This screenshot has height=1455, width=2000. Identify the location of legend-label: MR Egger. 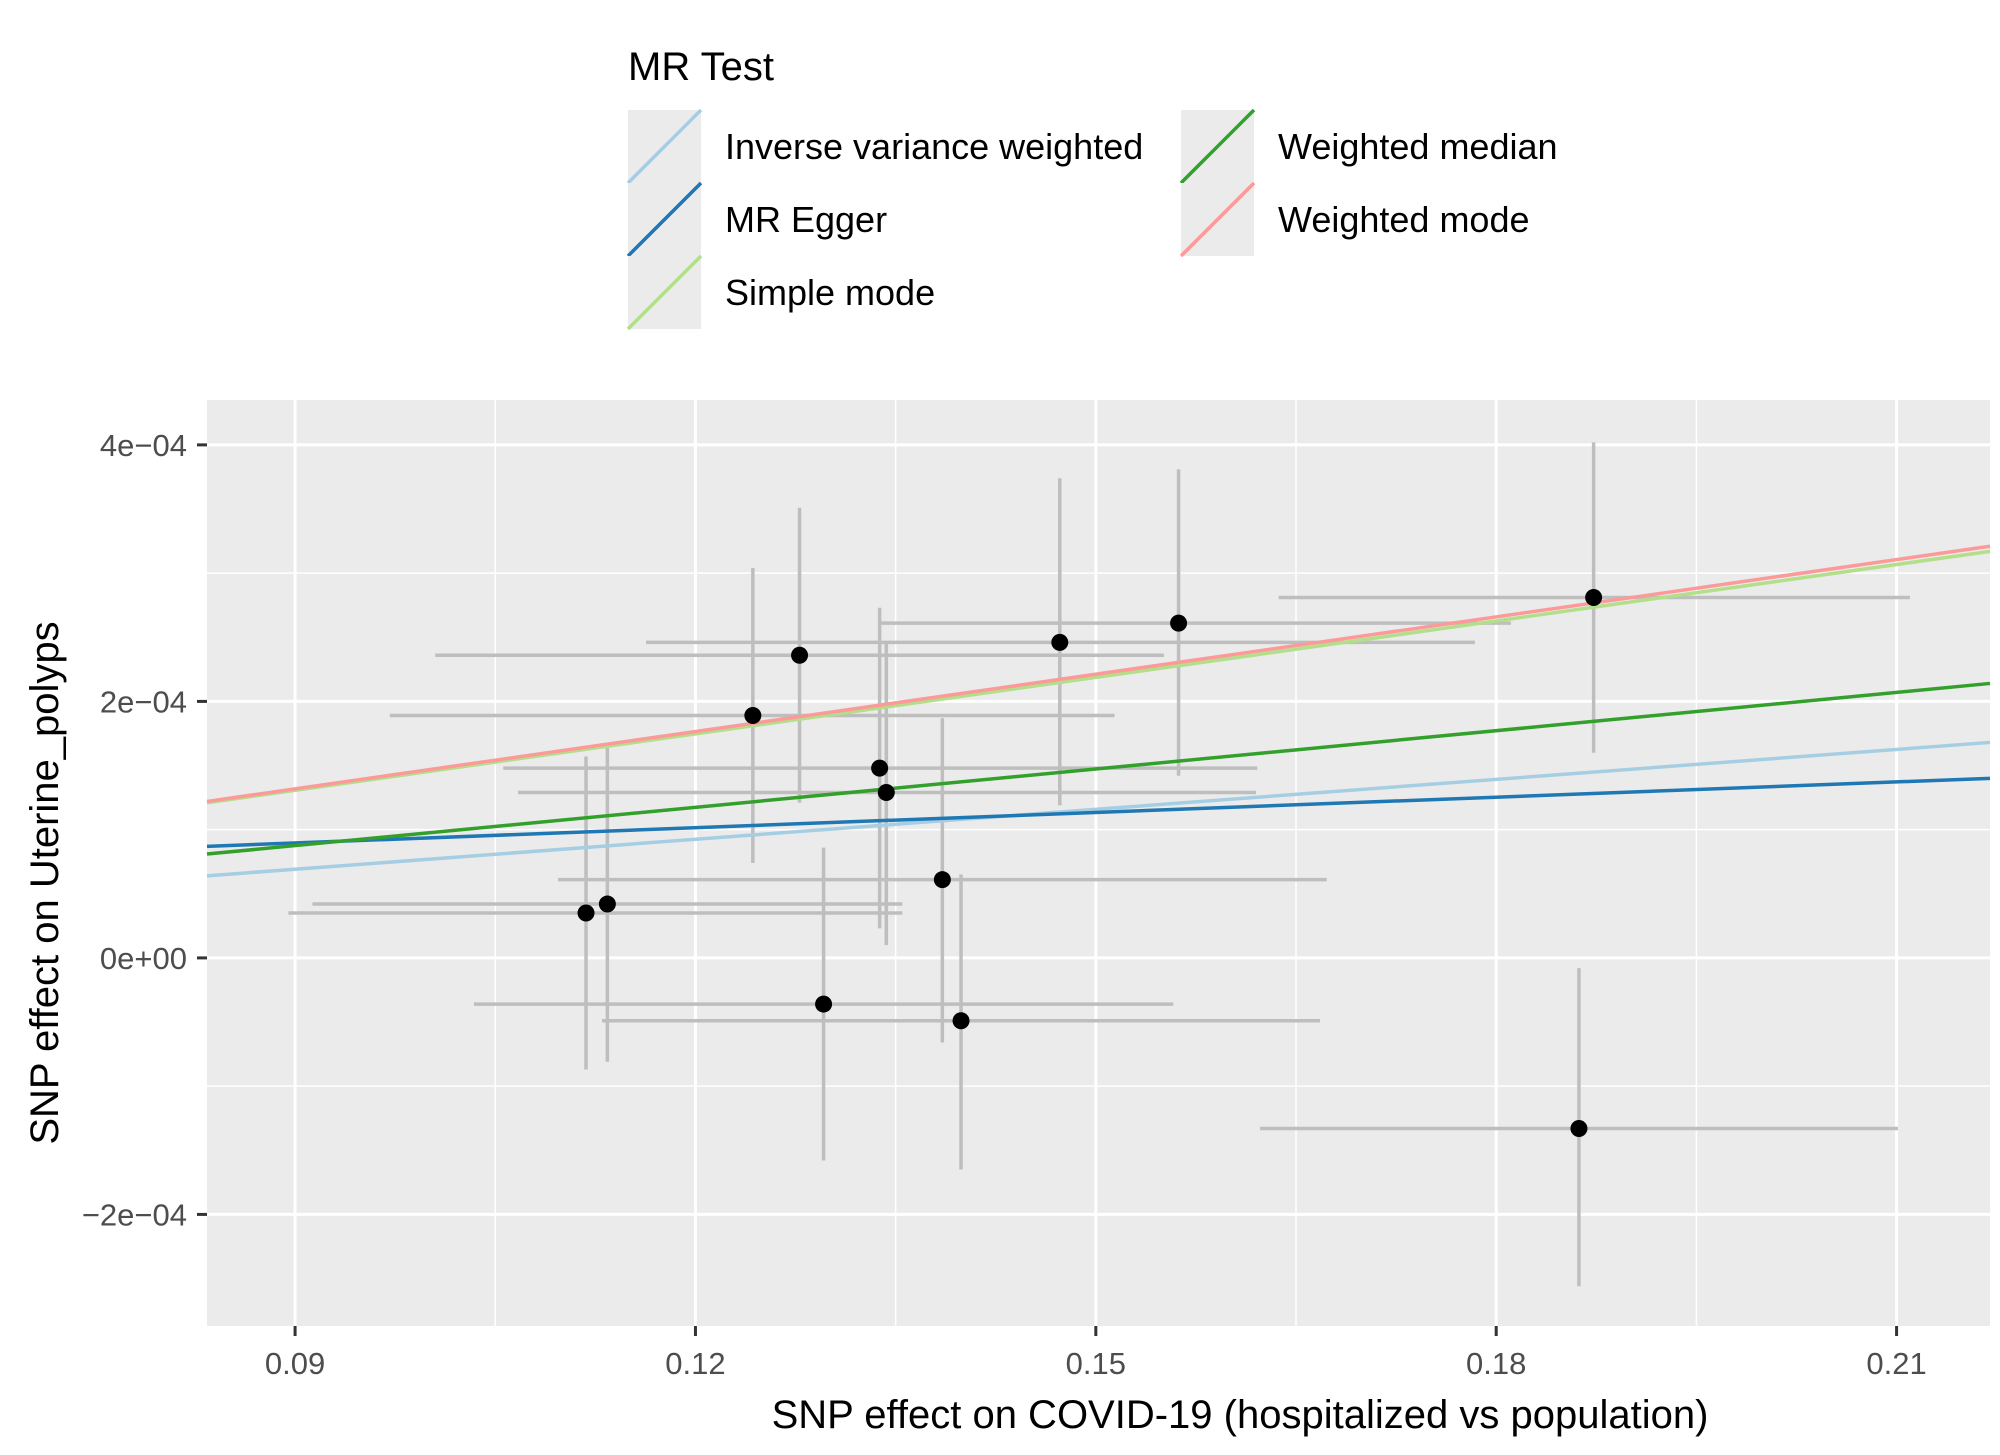
(806, 219).